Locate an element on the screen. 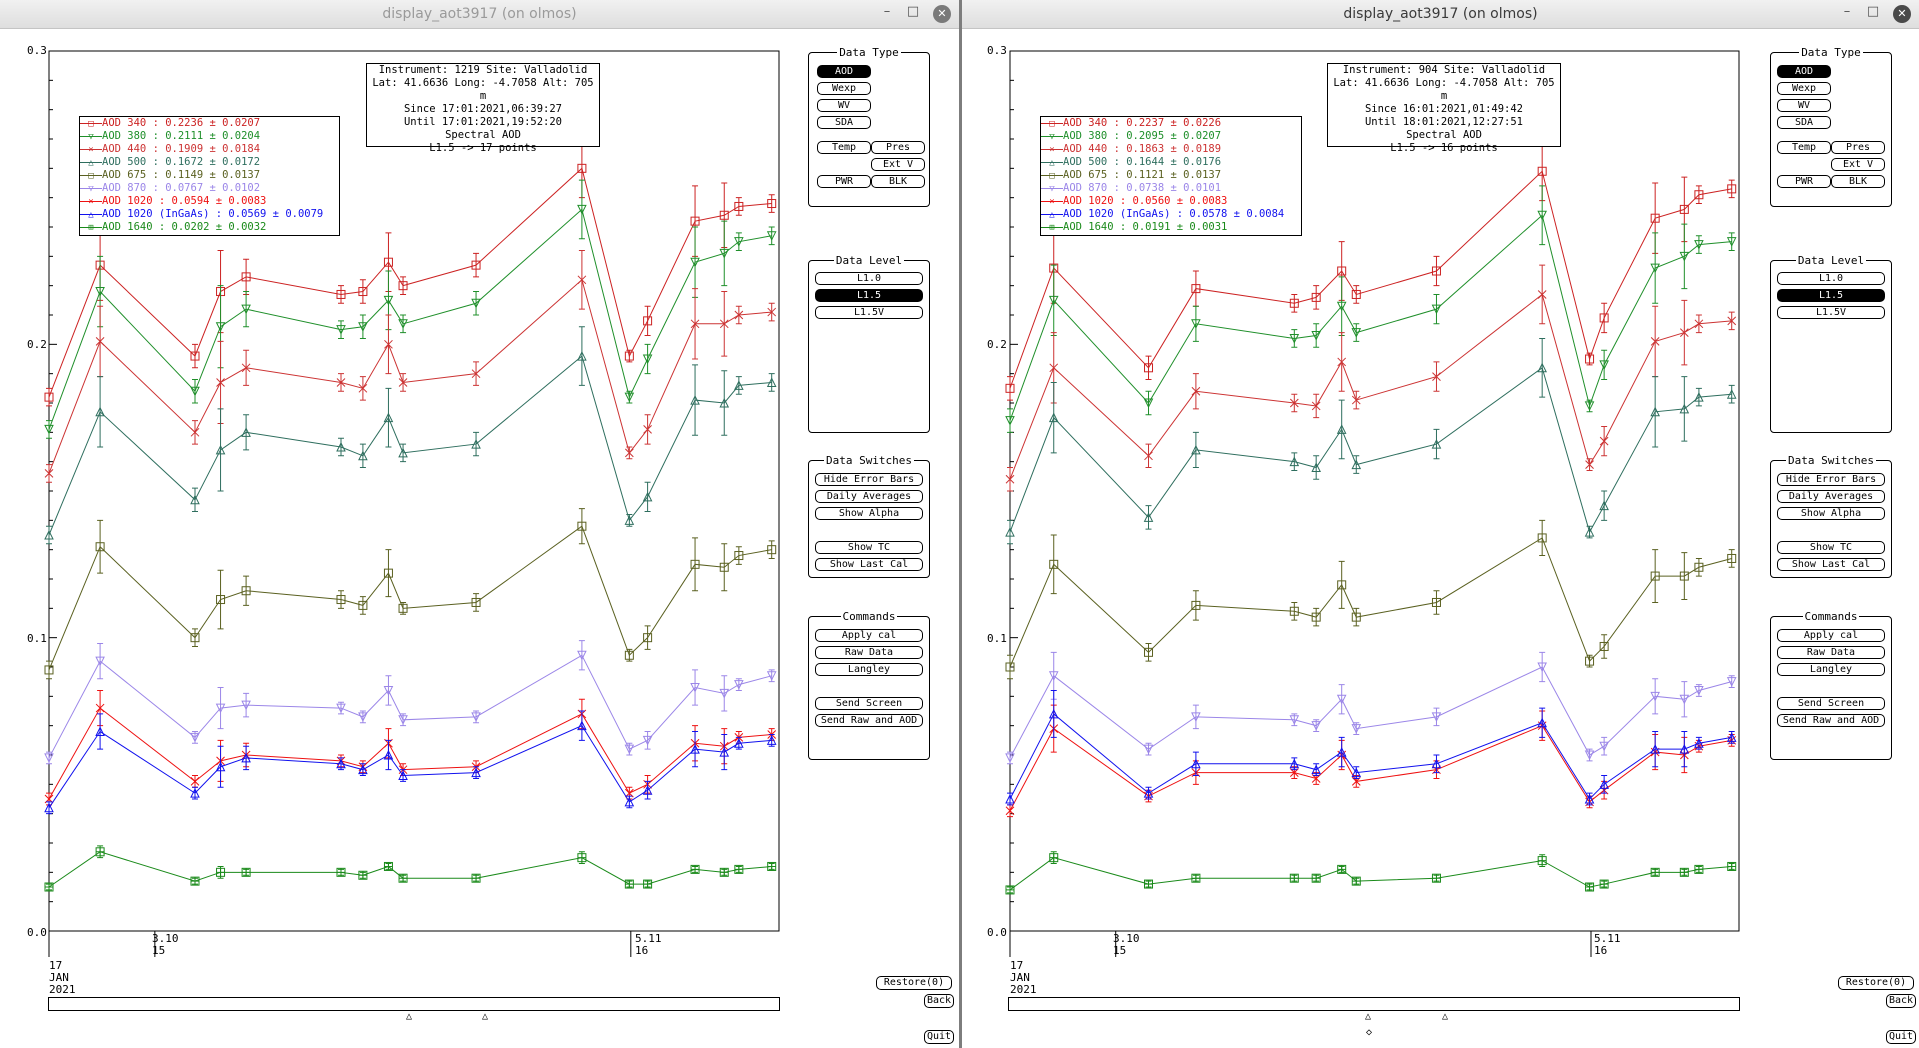 Image resolution: width=1919 pixels, height=1048 pixels. current-position-marker: ◇ is located at coordinates (1369, 1032).